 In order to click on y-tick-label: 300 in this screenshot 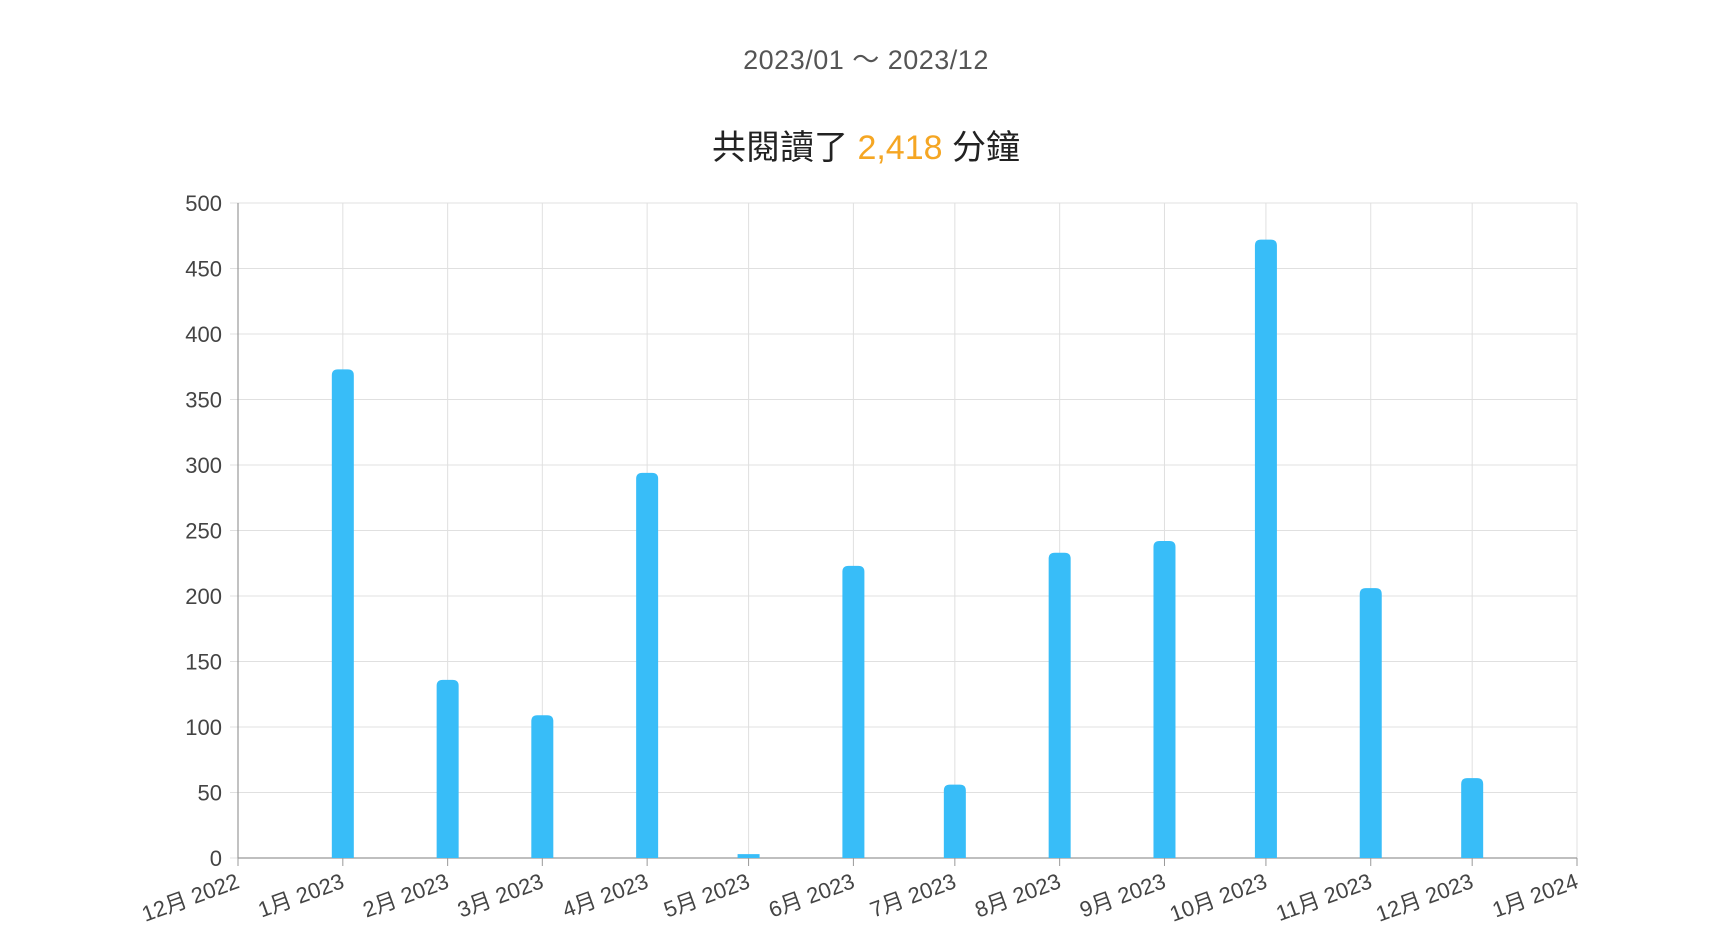, I will do `click(203, 465)`.